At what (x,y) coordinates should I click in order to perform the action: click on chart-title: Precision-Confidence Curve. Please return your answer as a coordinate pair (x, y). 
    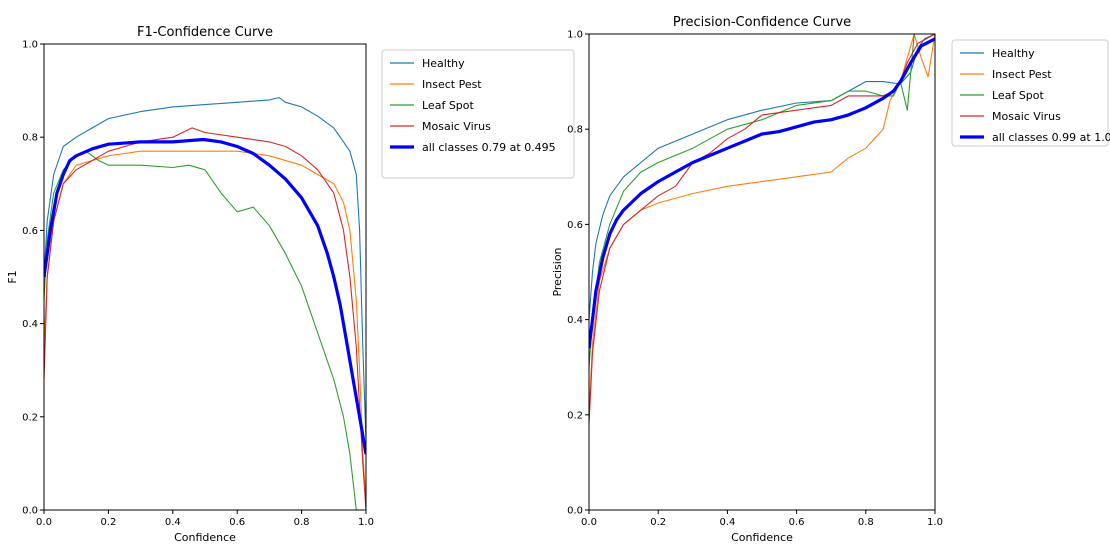
    Looking at the image, I should click on (762, 22).